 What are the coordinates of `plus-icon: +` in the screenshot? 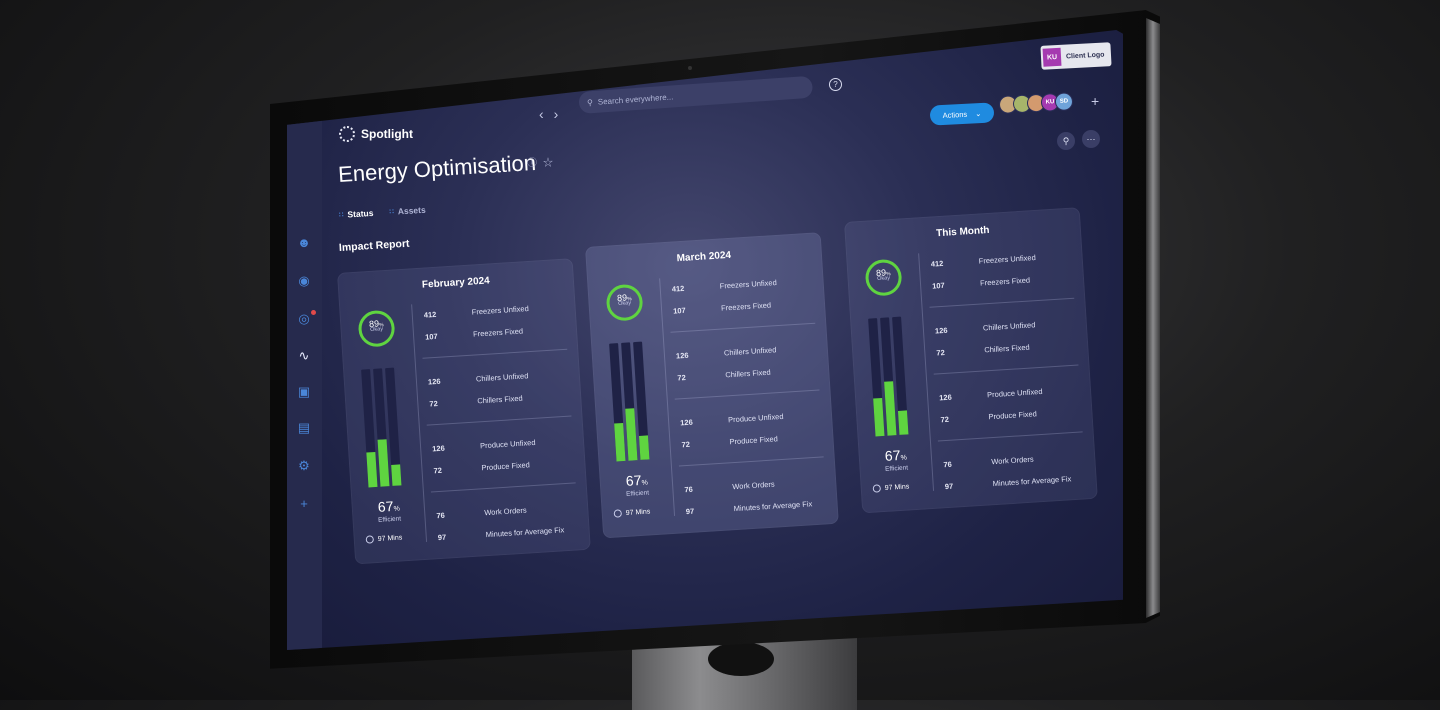 It's located at (304, 503).